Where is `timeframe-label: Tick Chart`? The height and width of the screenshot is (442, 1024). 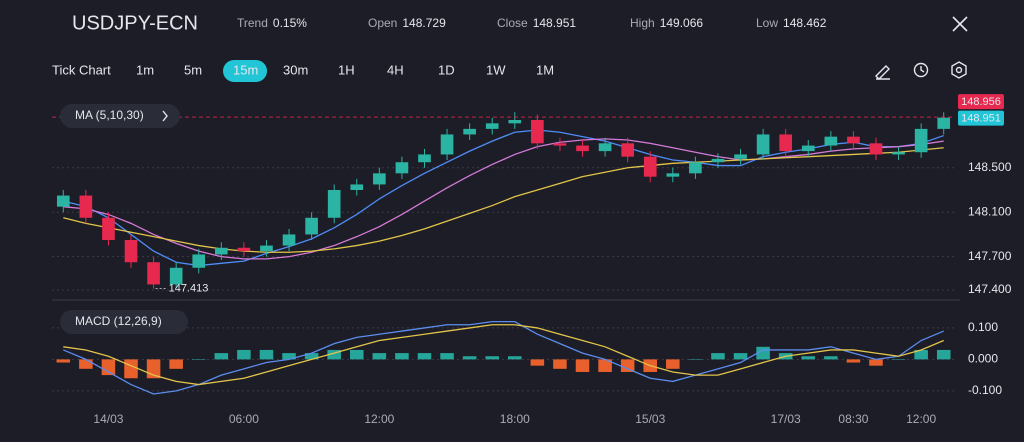 timeframe-label: Tick Chart is located at coordinates (81, 69).